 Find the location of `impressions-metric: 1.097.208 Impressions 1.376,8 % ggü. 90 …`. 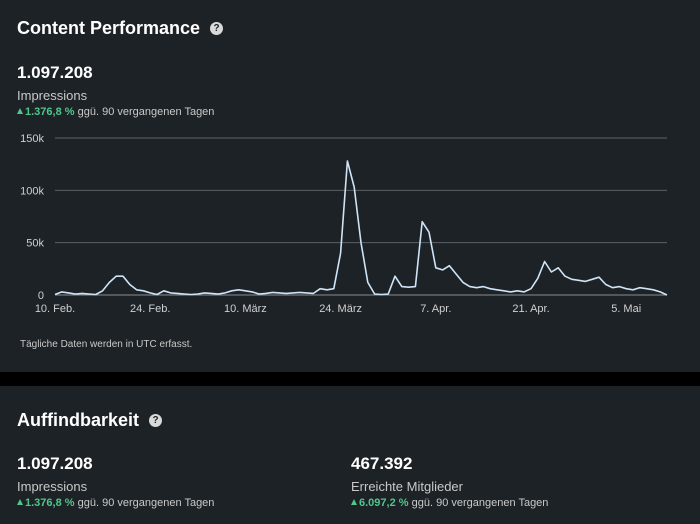

impressions-metric: 1.097.208 Impressions 1.376,8 % ggü. 90 … is located at coordinates (115, 90).